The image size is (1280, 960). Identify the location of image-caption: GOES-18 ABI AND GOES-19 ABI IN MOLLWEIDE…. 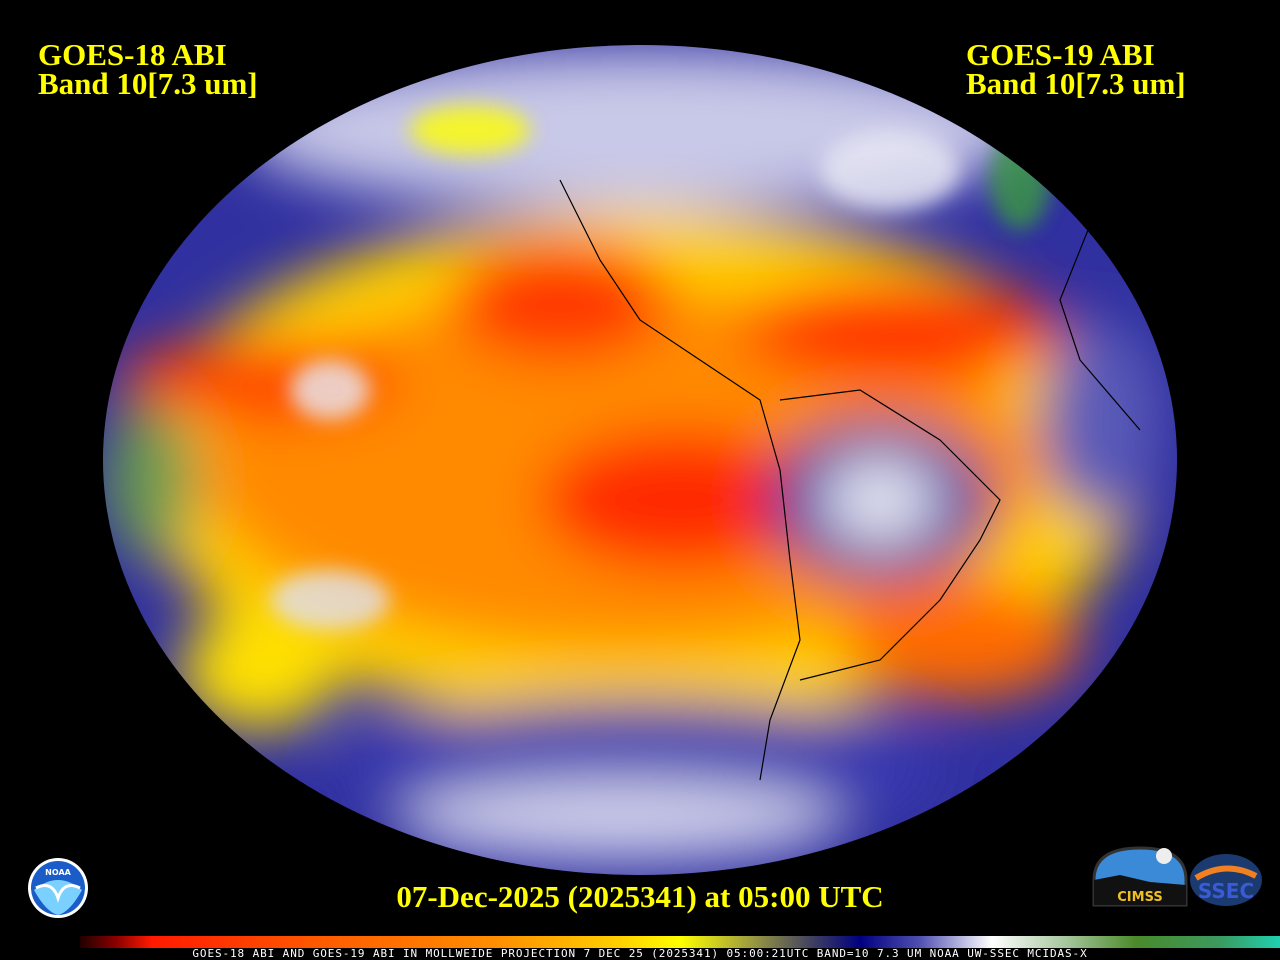
(640, 953).